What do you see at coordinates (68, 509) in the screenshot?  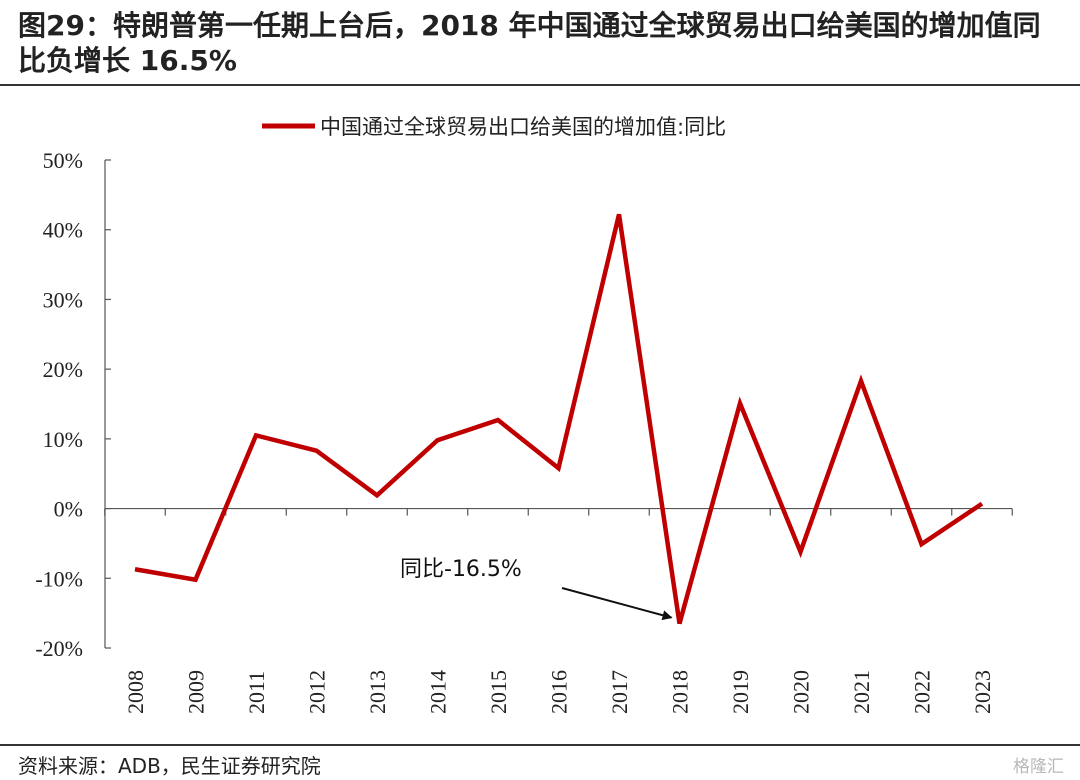 I see `y-tick-label: 0%` at bounding box center [68, 509].